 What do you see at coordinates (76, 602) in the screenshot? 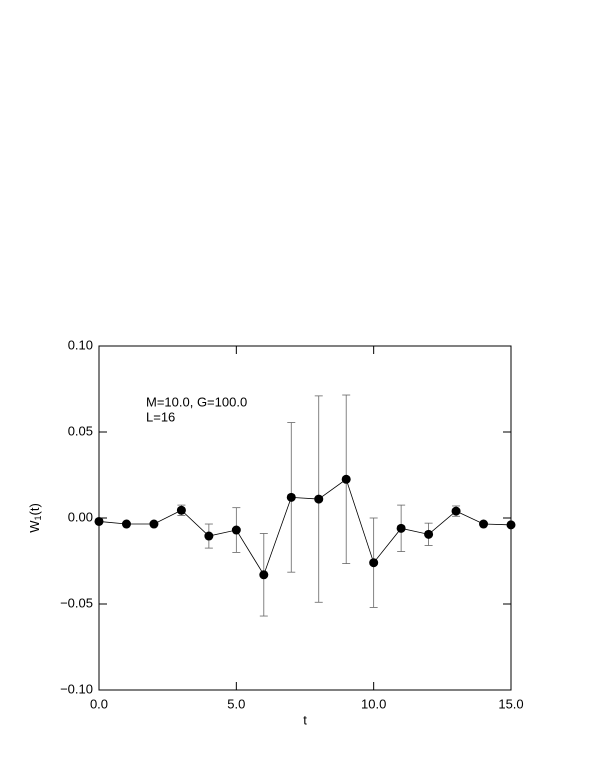
I see `y-tick-label: −0.05` at bounding box center [76, 602].